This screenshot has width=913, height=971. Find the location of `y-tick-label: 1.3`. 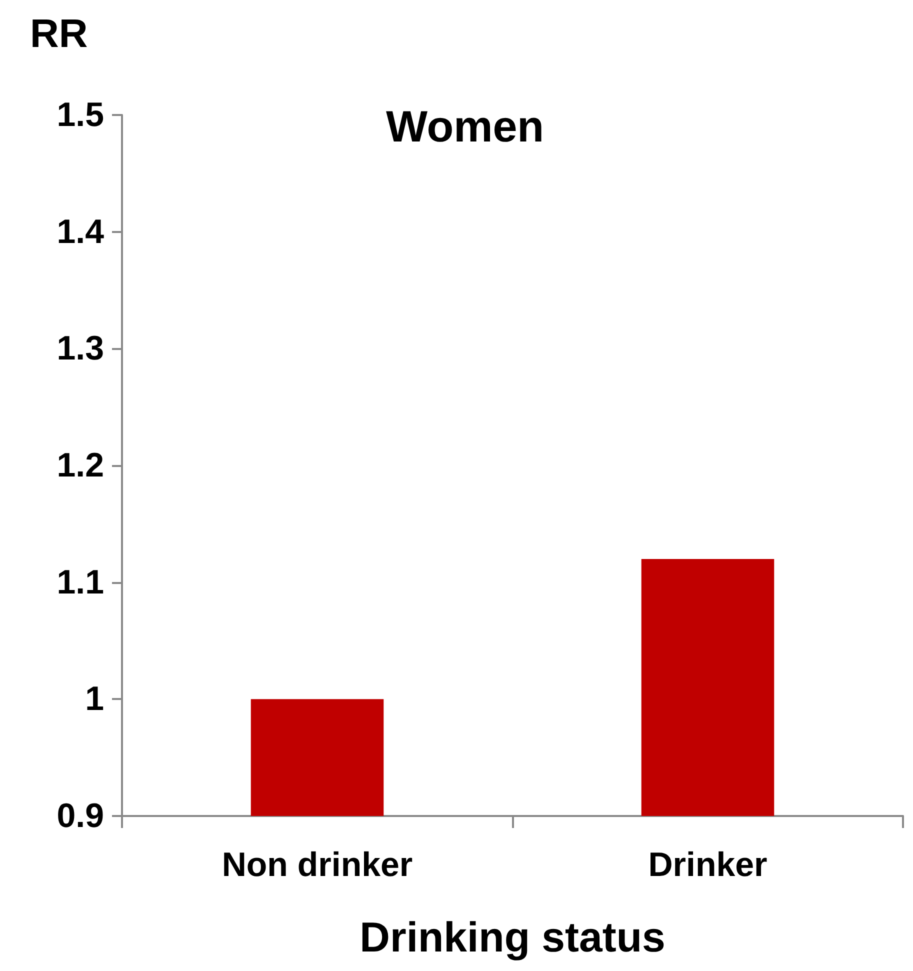

y-tick-label: 1.3 is located at coordinates (80, 349).